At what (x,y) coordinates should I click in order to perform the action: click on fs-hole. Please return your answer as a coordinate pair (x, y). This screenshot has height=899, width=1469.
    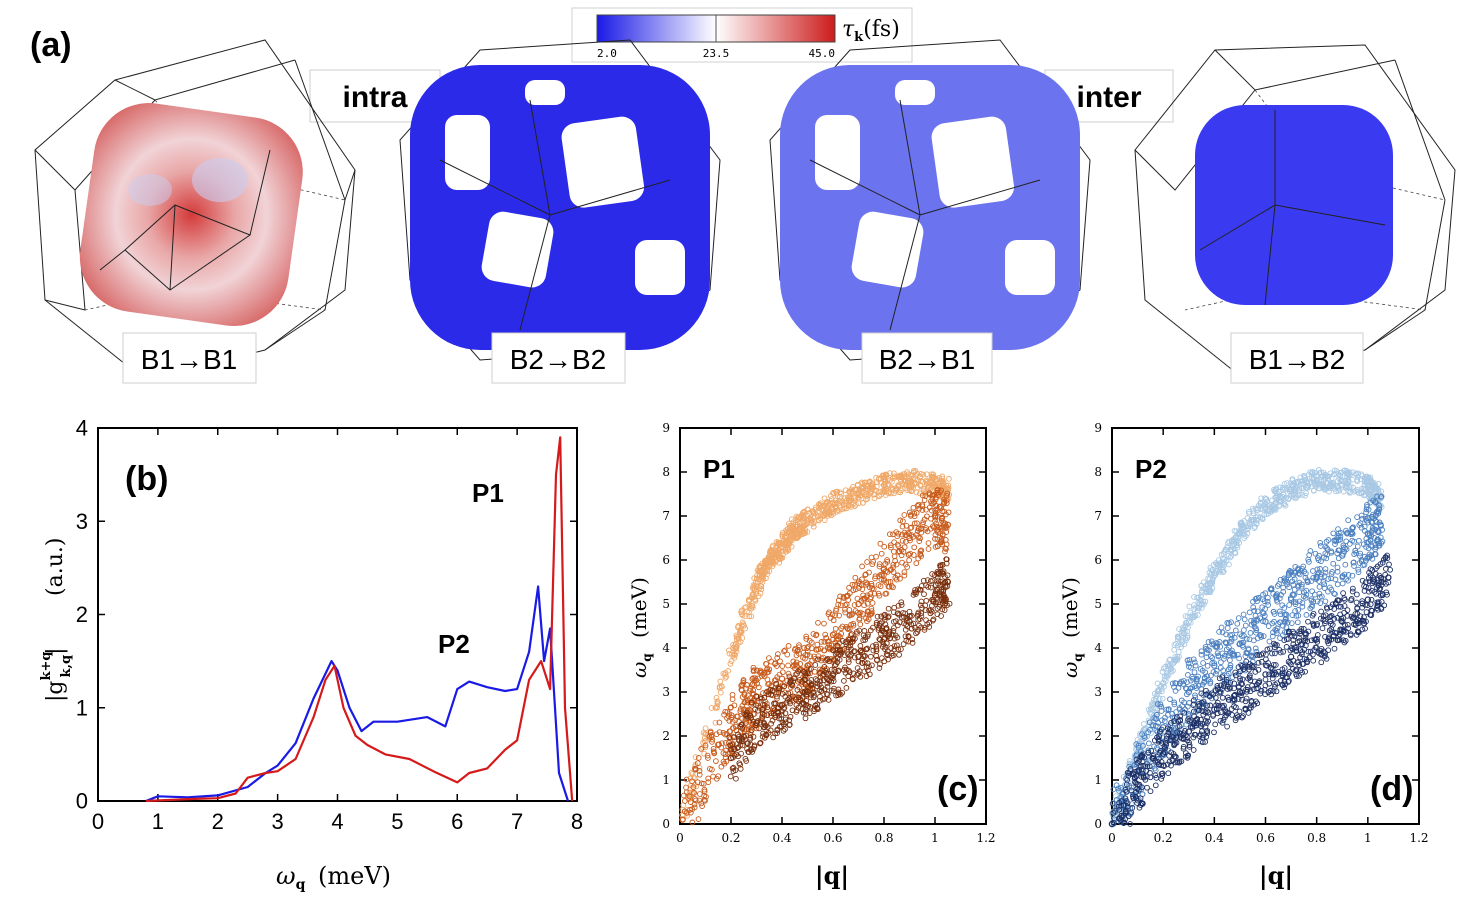
    Looking at the image, I should click on (660, 267).